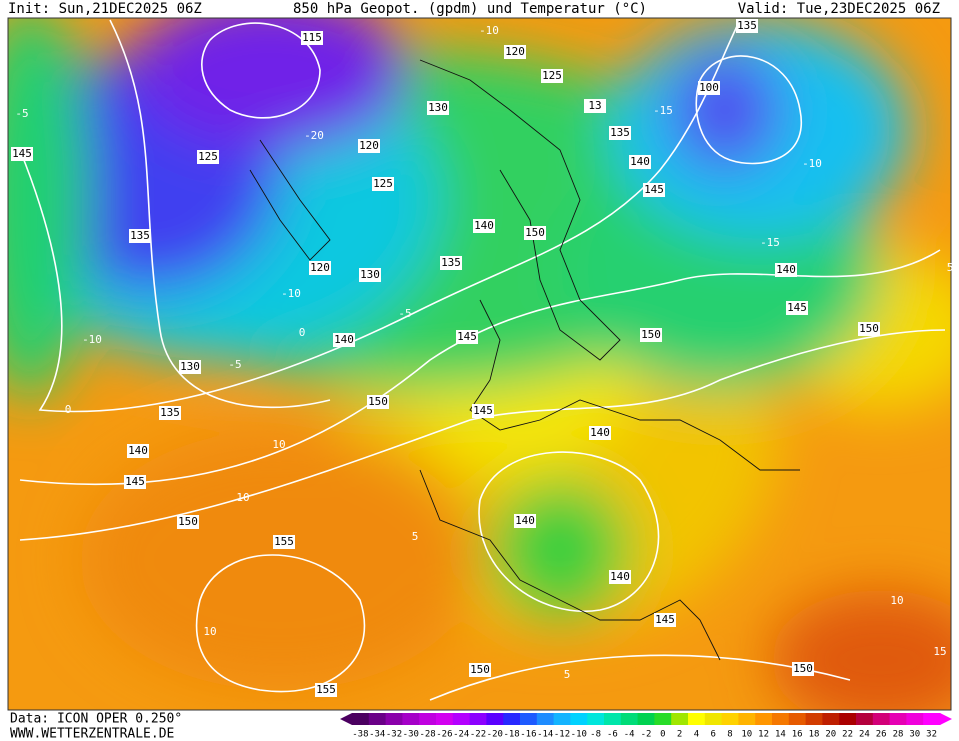 This screenshot has height=741, width=959. What do you see at coordinates (770, 242) in the screenshot?
I see `temperature-label: -15` at bounding box center [770, 242].